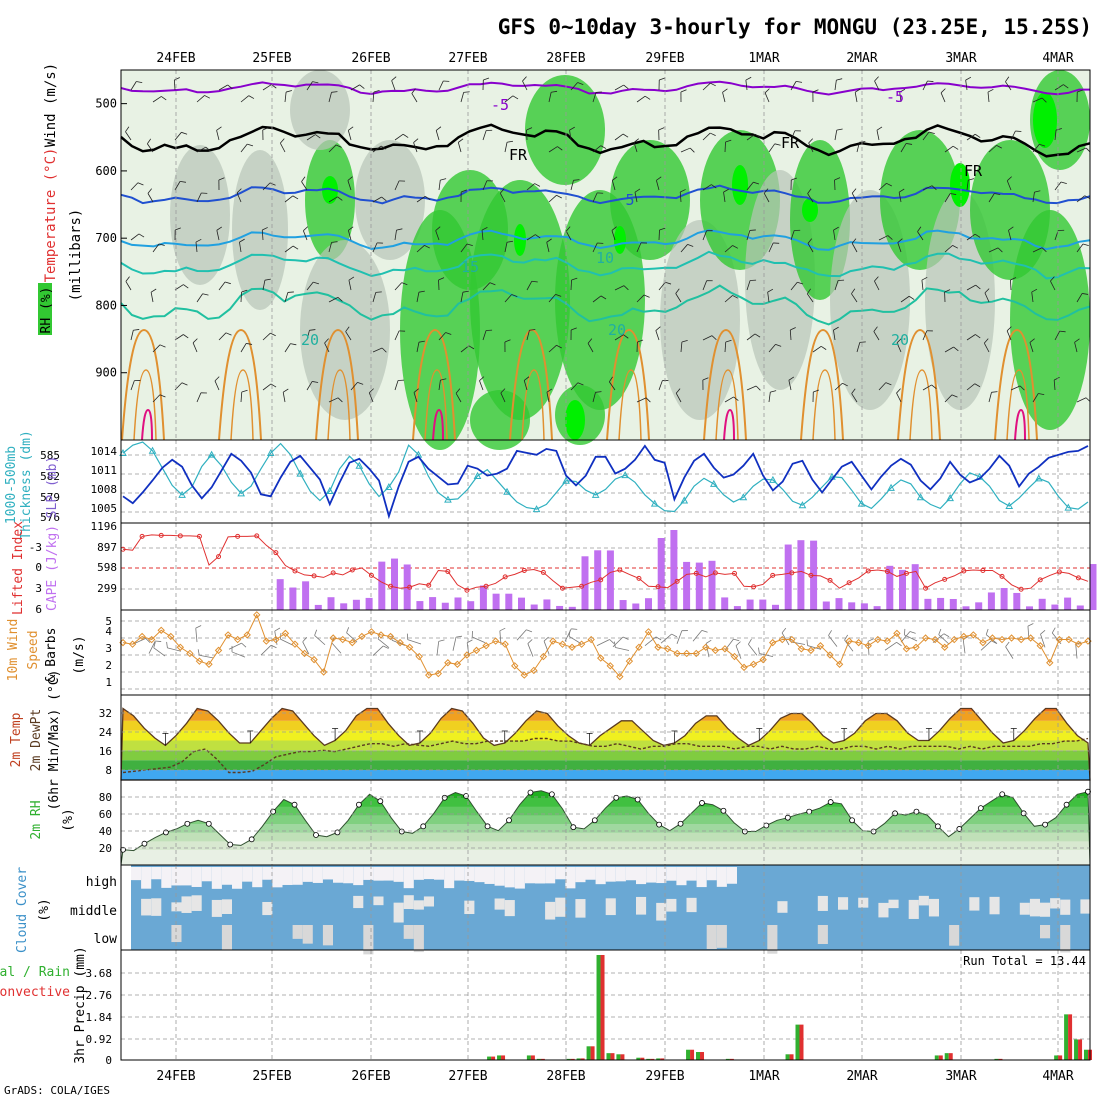 This screenshot has width=1100, height=1100. I want to click on thickness-tick-label: 576, so click(50, 517).